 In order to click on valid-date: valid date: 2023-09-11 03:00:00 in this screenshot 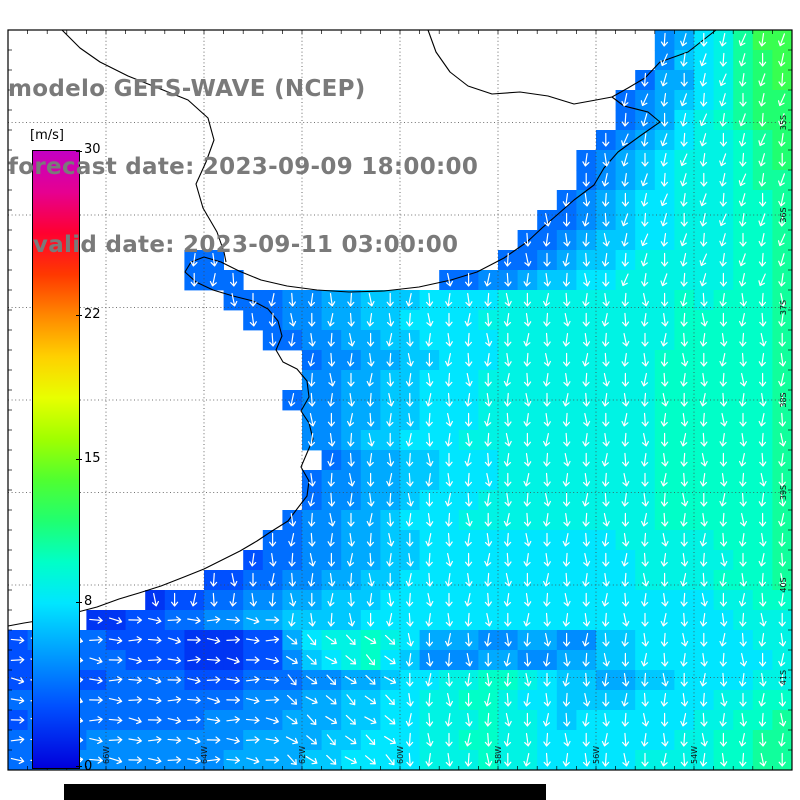, I will do `click(233, 245)`.